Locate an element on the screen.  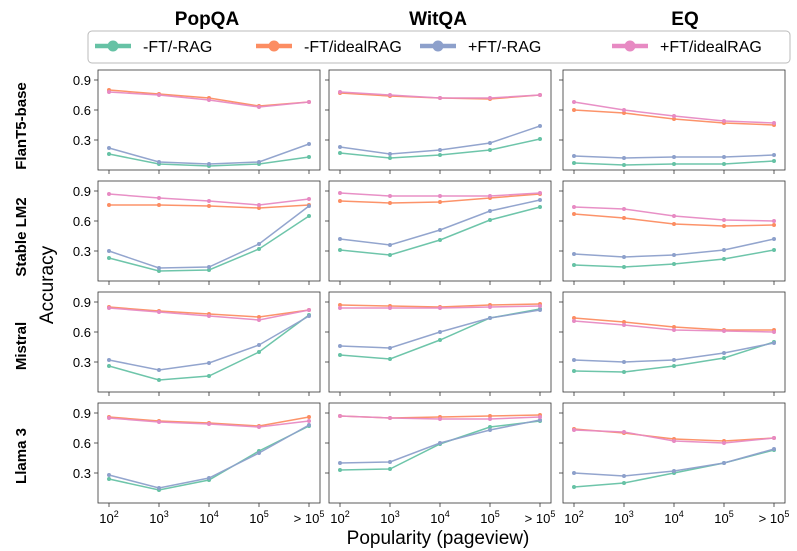
legend-label-plus-ft-rag: +FT/-RAG is located at coordinates (504, 47).